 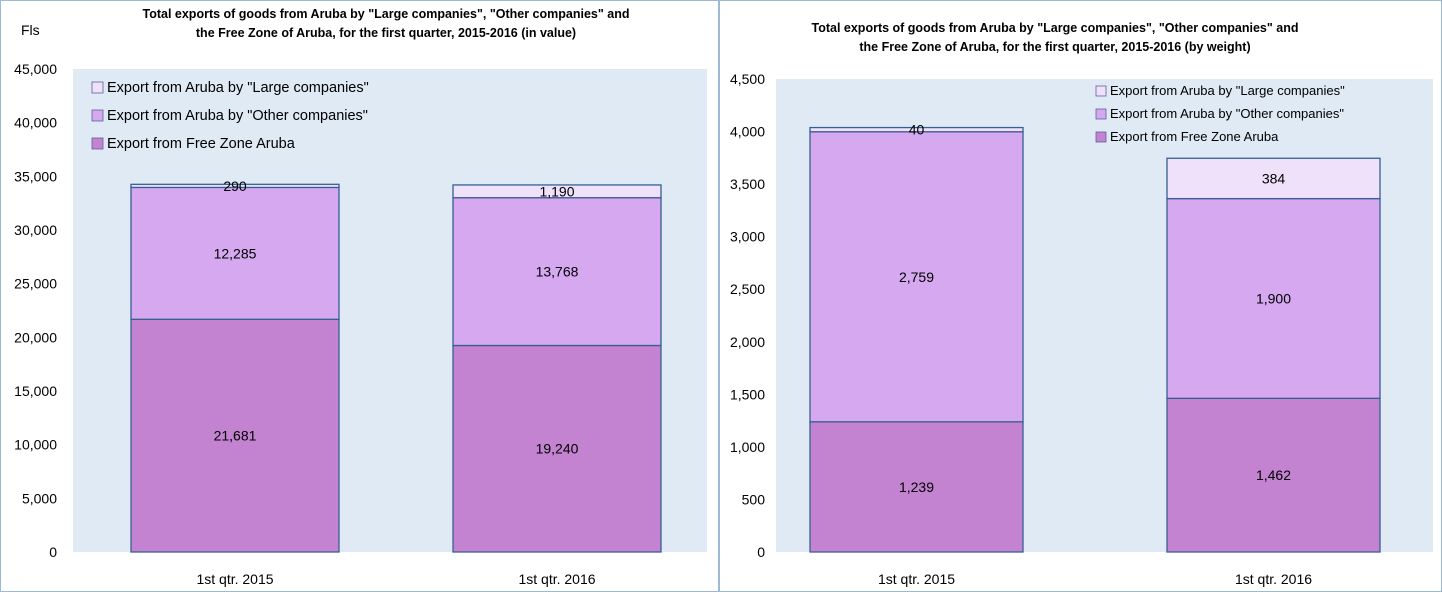 I want to click on data-label: 19,240, so click(x=557, y=449).